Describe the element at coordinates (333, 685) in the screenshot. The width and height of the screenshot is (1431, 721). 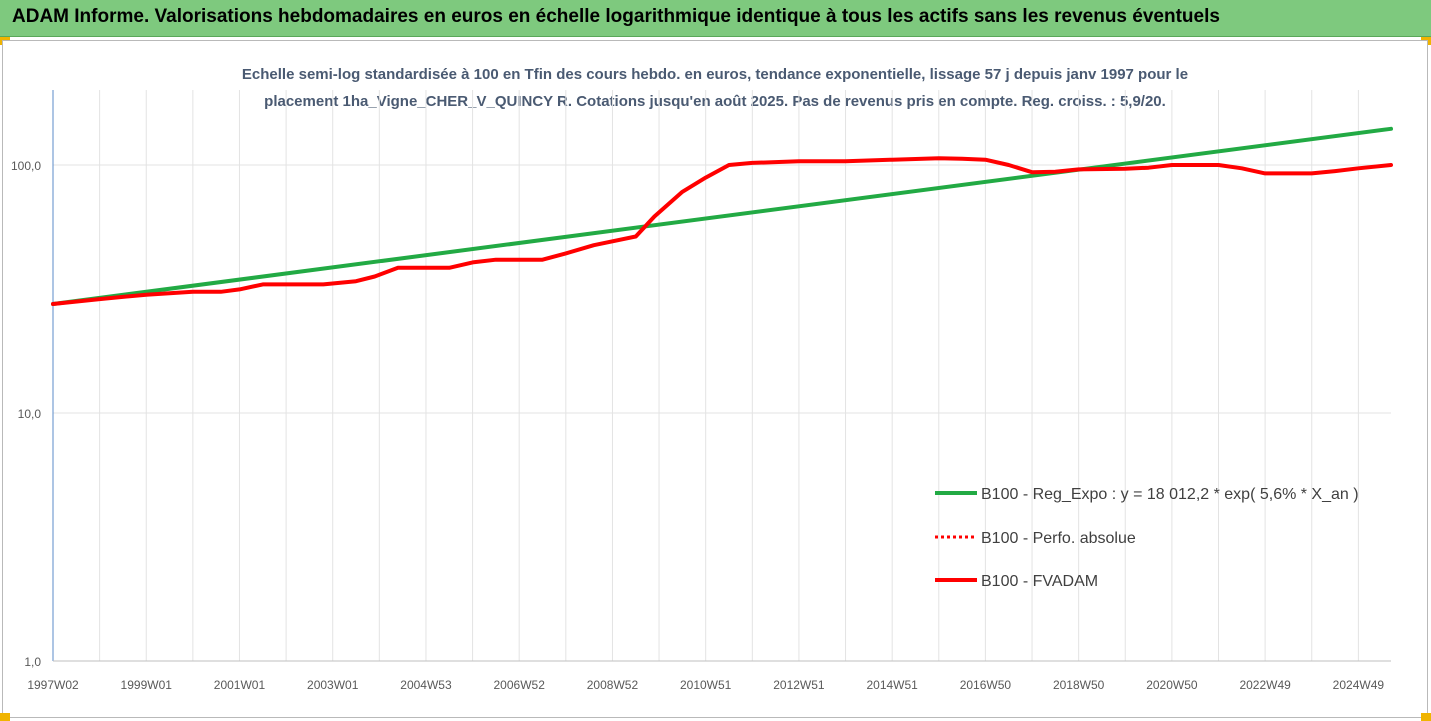
I see `x-tick-label: 2003W01` at that location.